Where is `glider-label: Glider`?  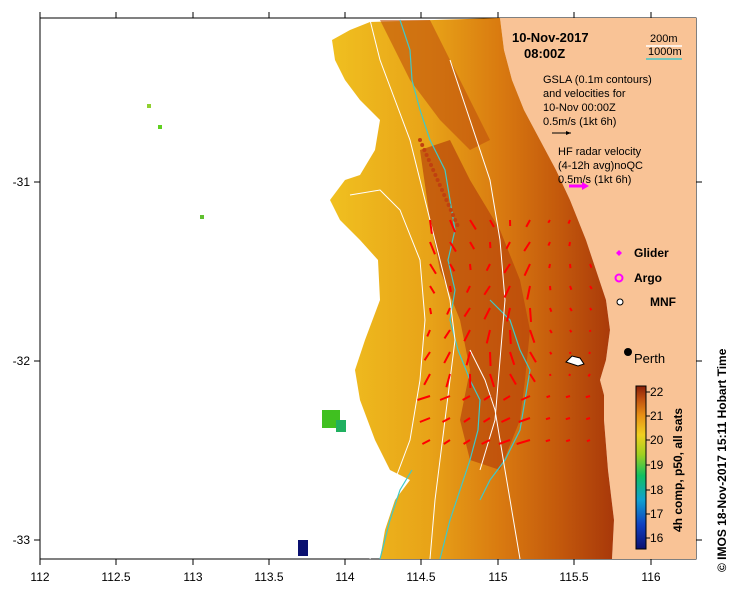 glider-label: Glider is located at coordinates (651, 253).